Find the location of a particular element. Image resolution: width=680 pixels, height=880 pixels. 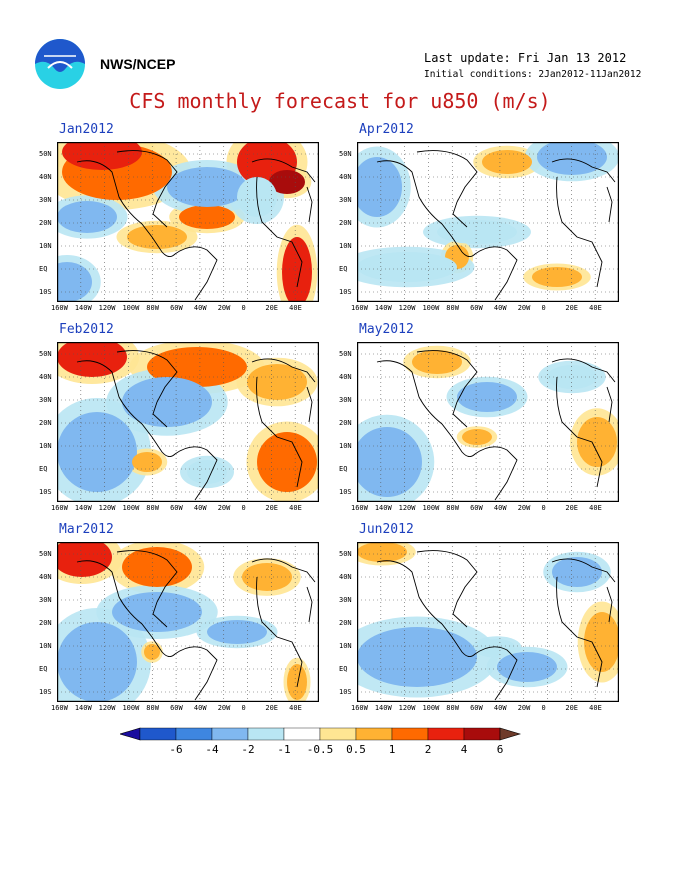

colorbar-label: -4 is located at coordinates (212, 749).